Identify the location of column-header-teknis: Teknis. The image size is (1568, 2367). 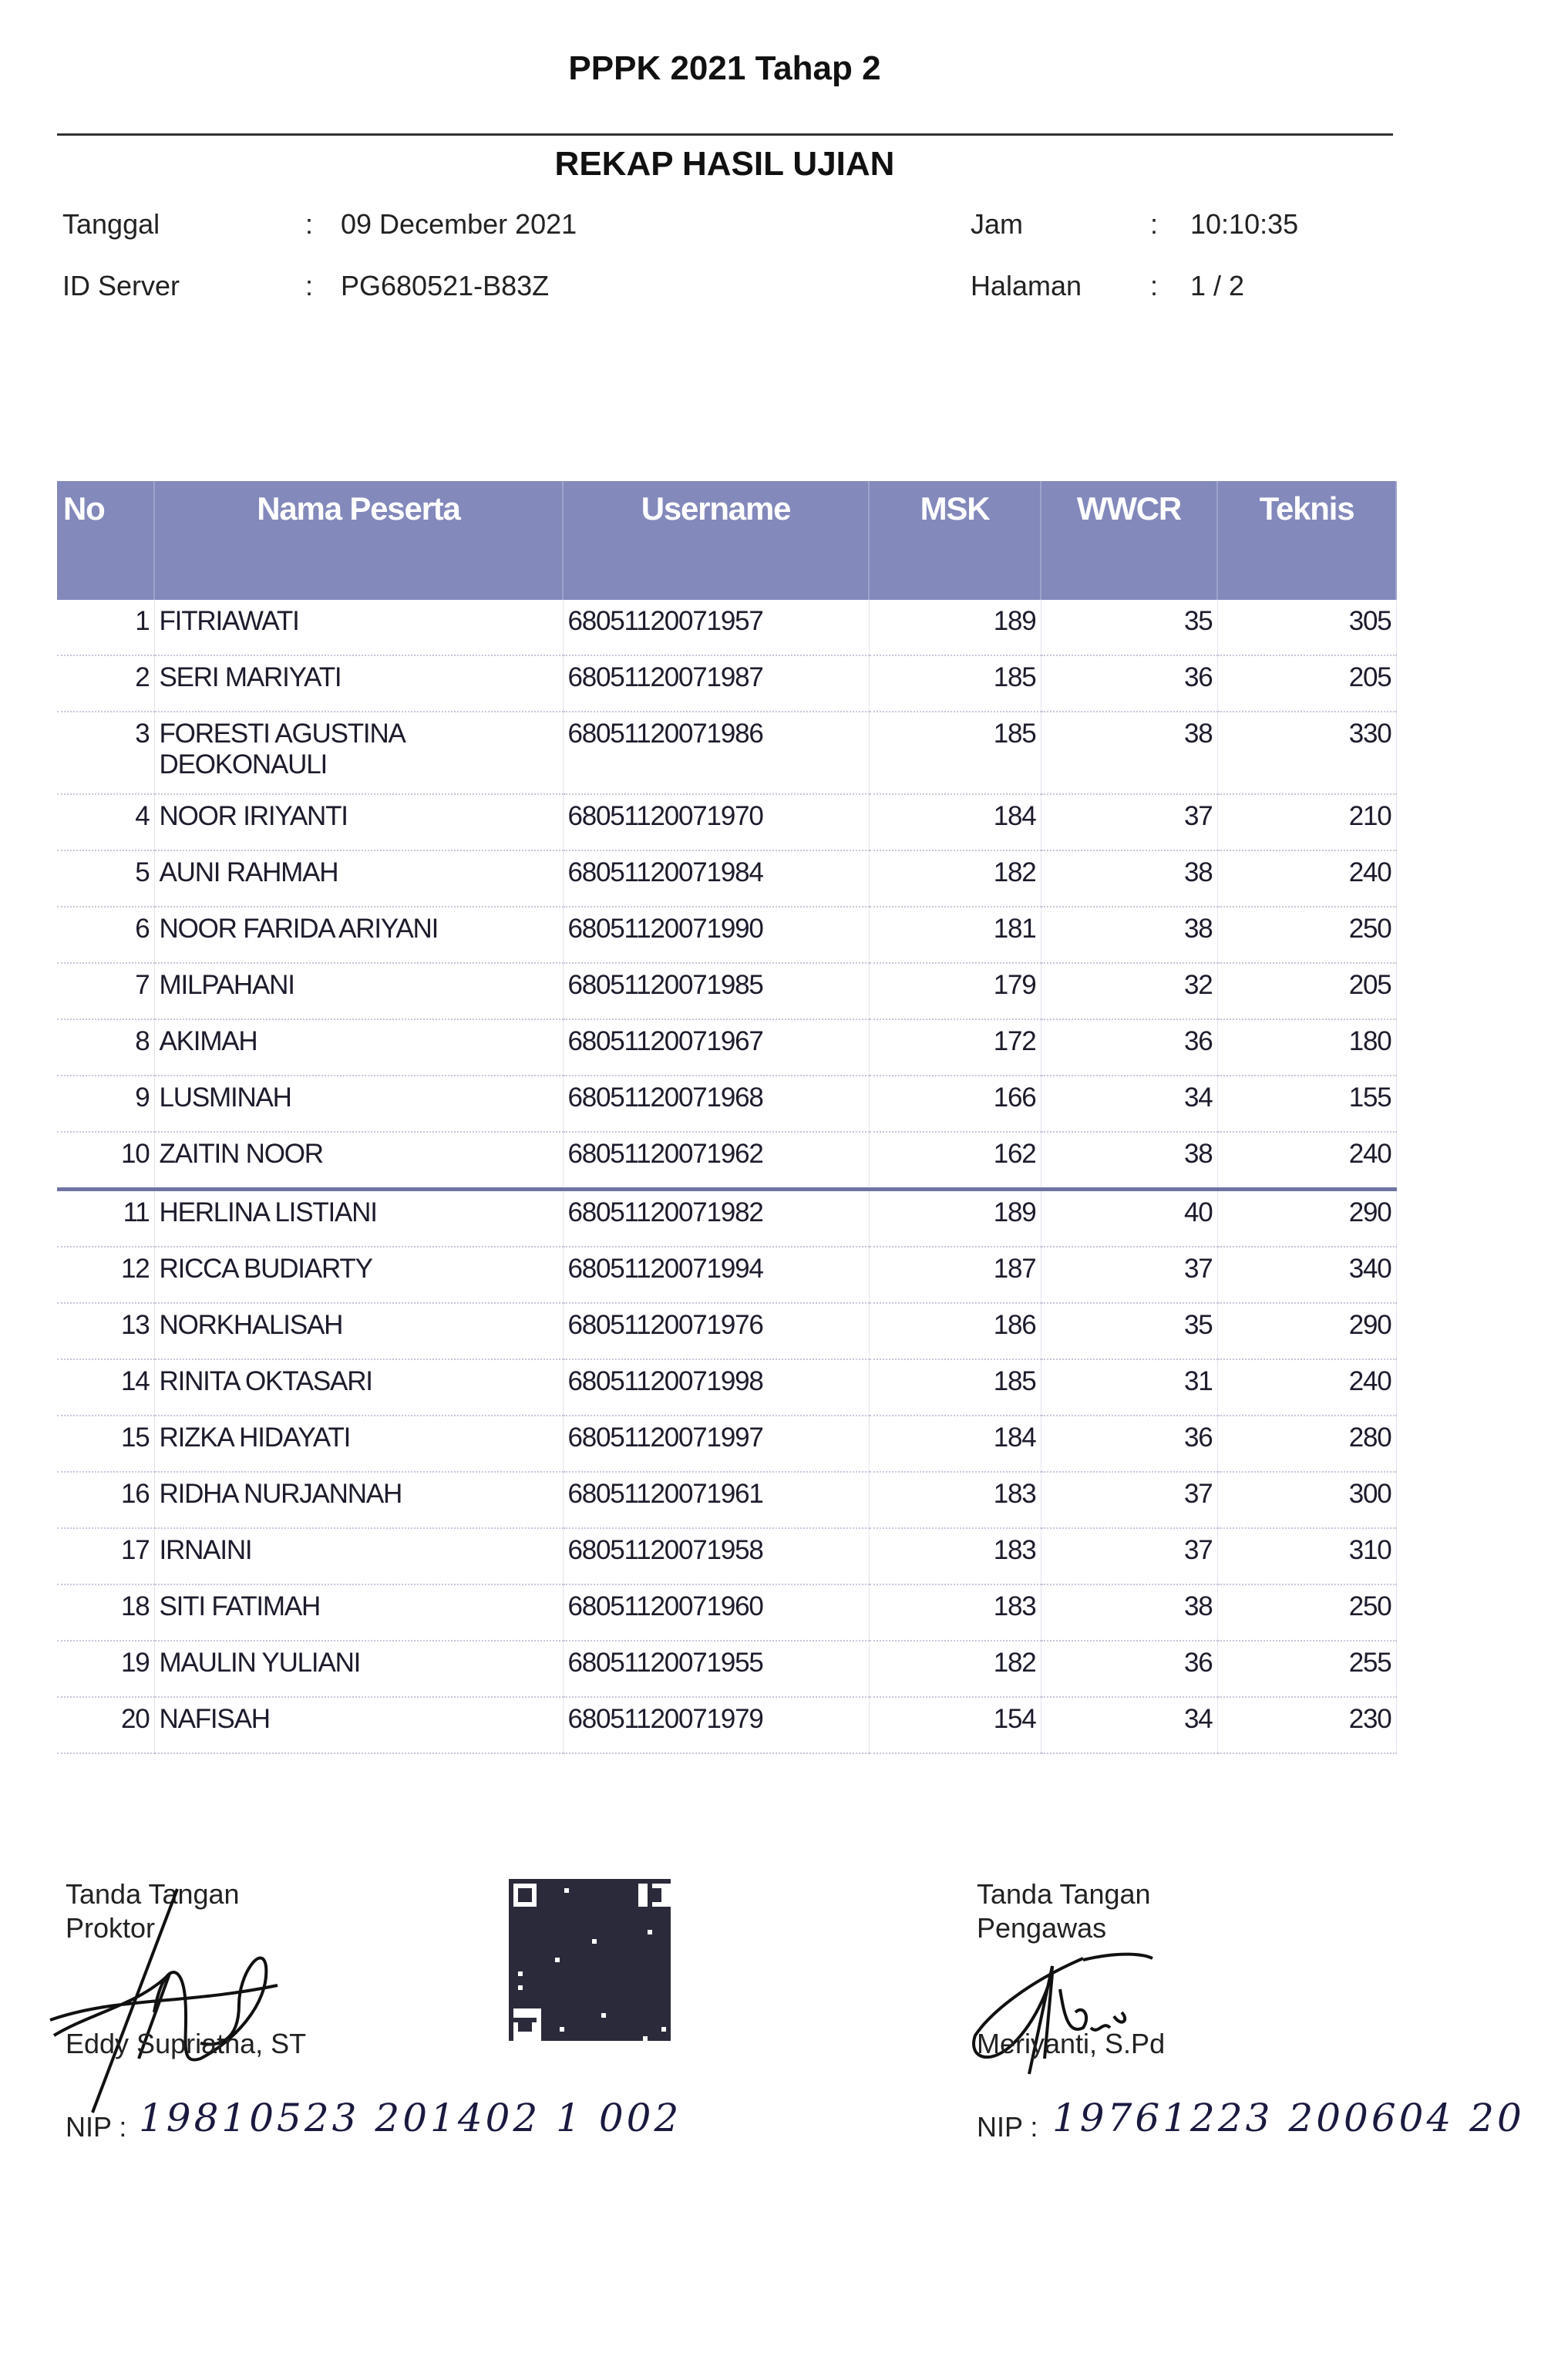
(1307, 541).